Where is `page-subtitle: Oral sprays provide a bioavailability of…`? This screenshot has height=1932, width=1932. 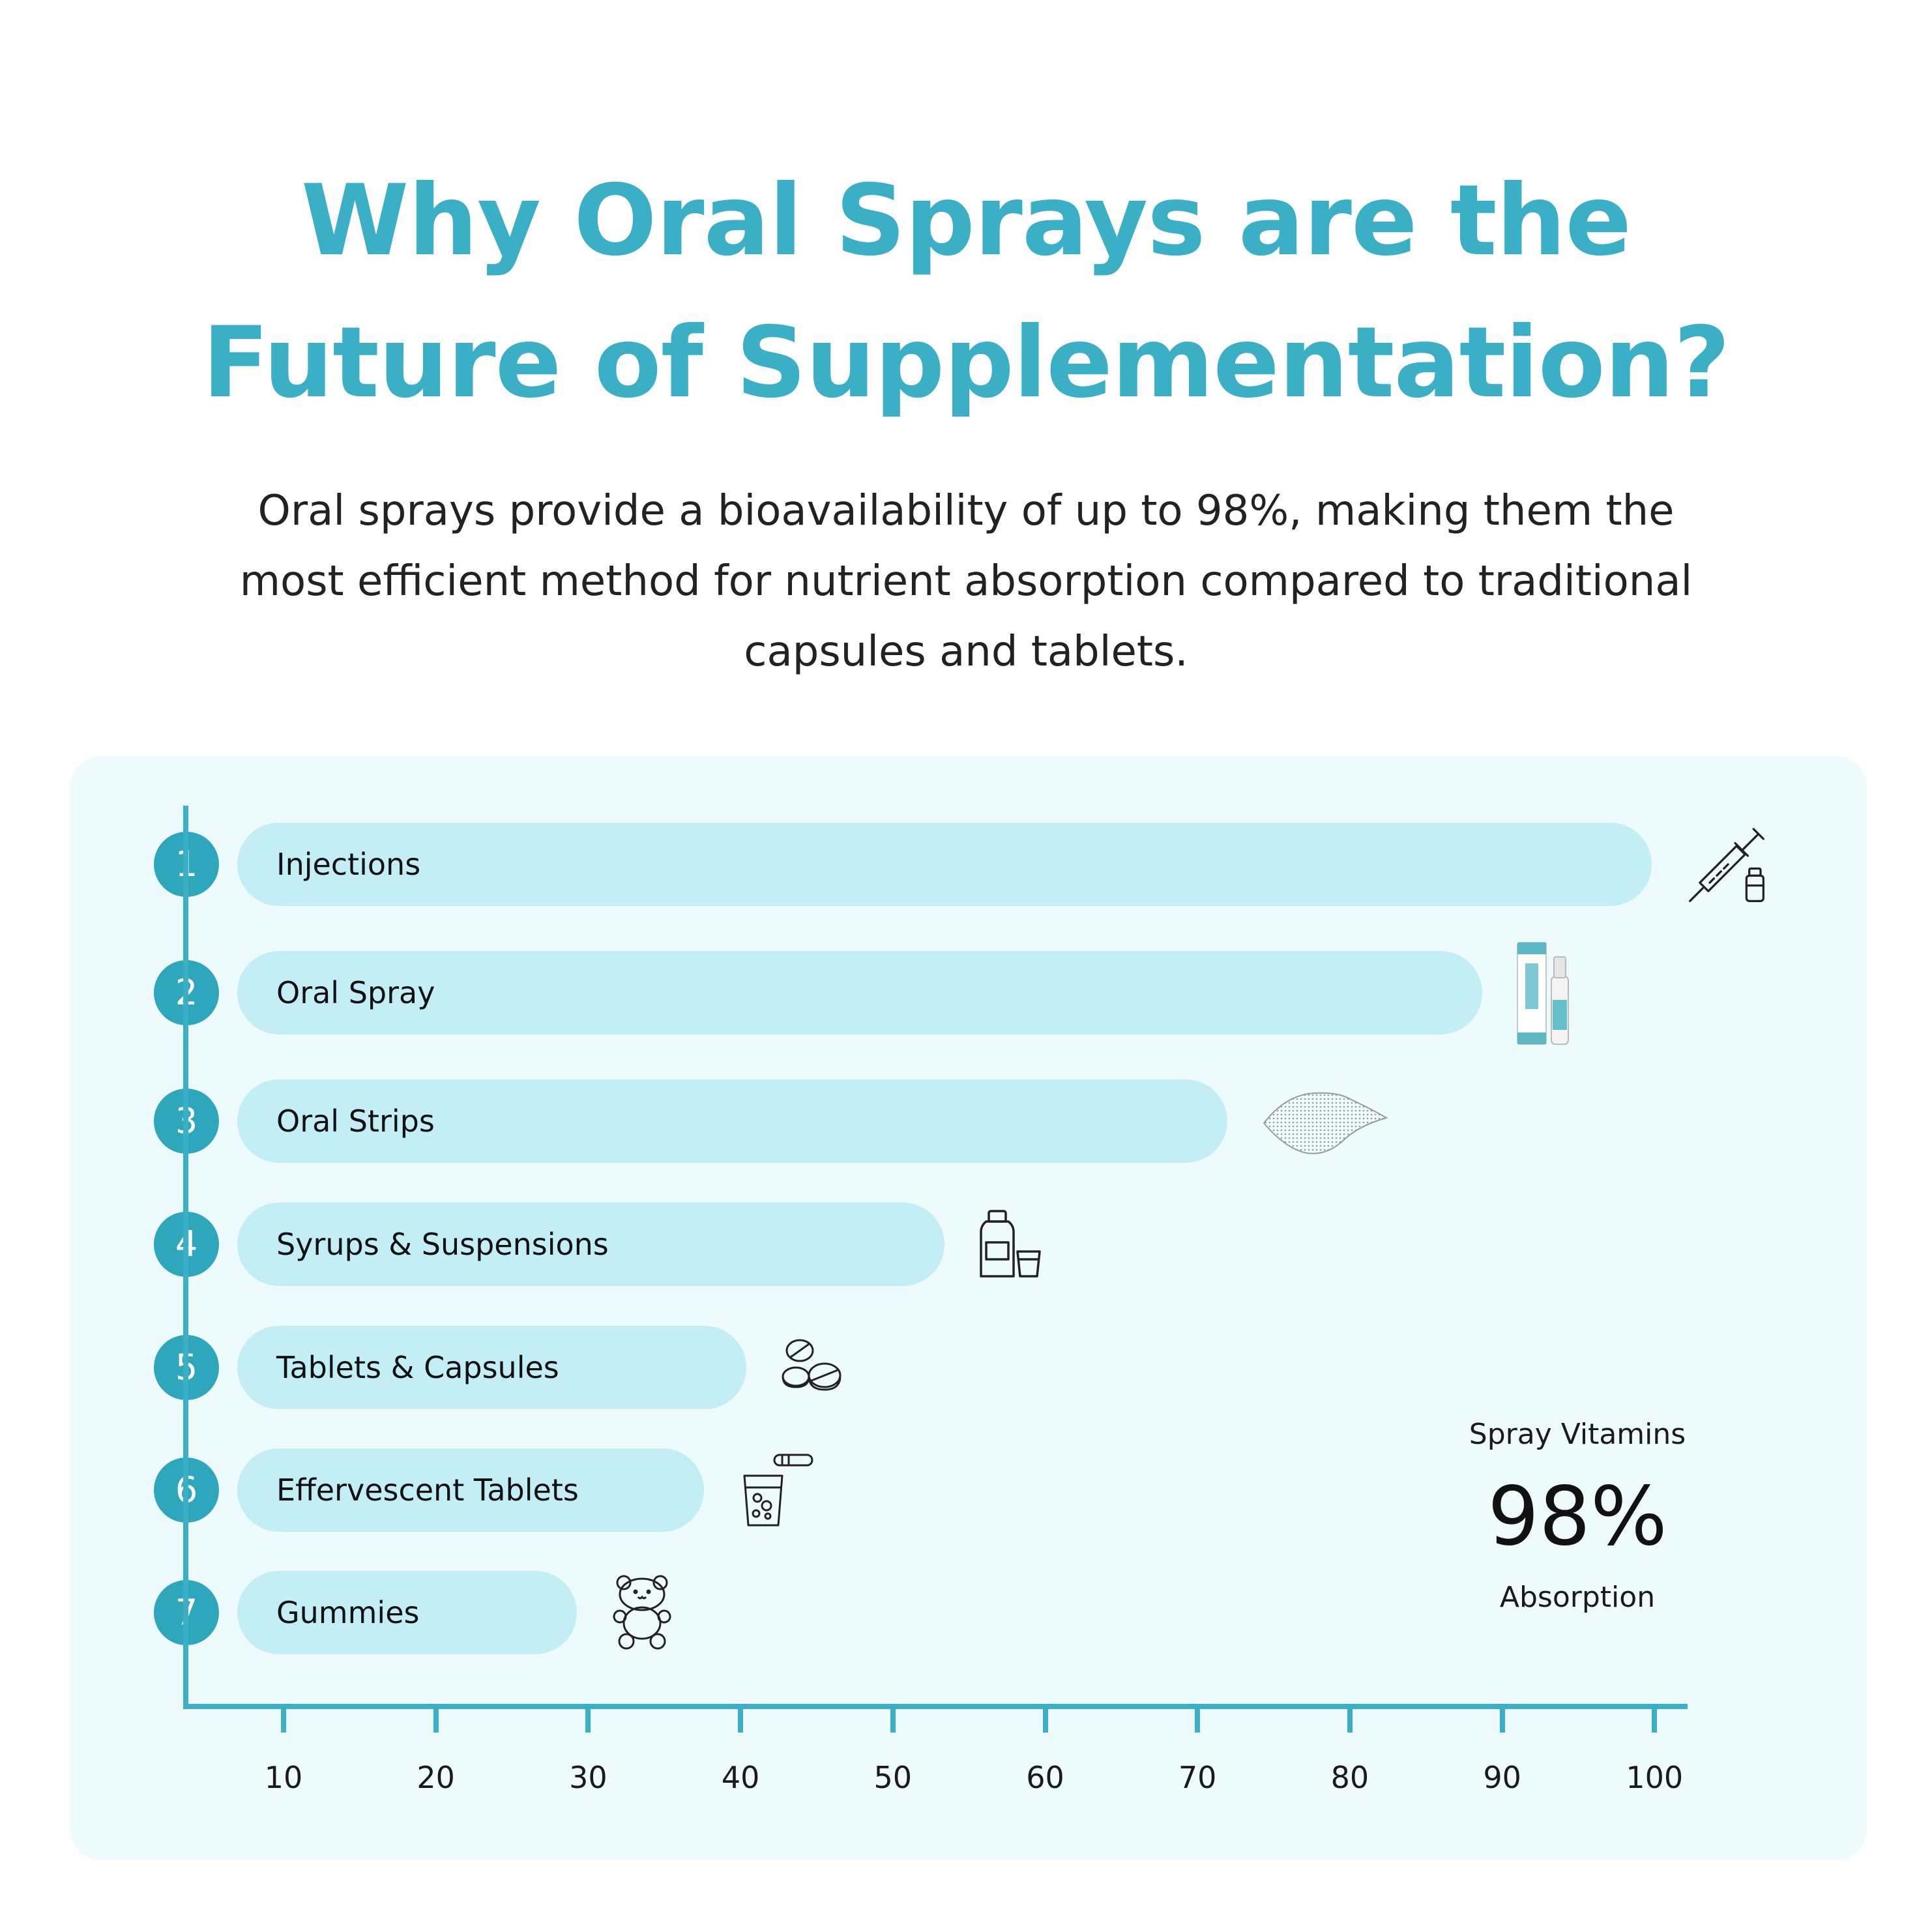 page-subtitle: Oral sprays provide a bioavailability of… is located at coordinates (966, 581).